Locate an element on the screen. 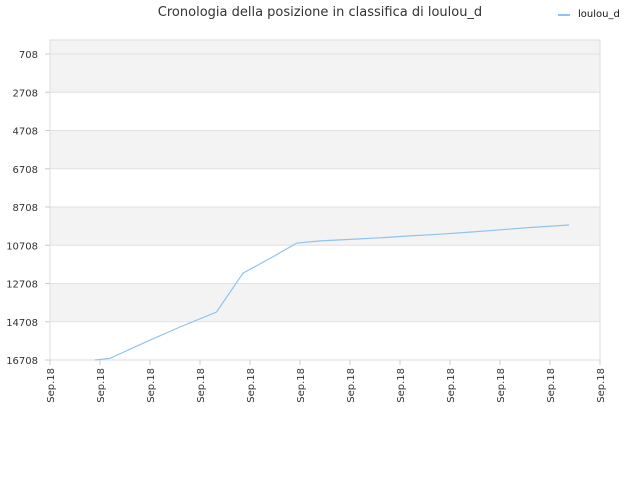 This screenshot has width=640, height=480. y-tick-label: 708 is located at coordinates (28, 55).